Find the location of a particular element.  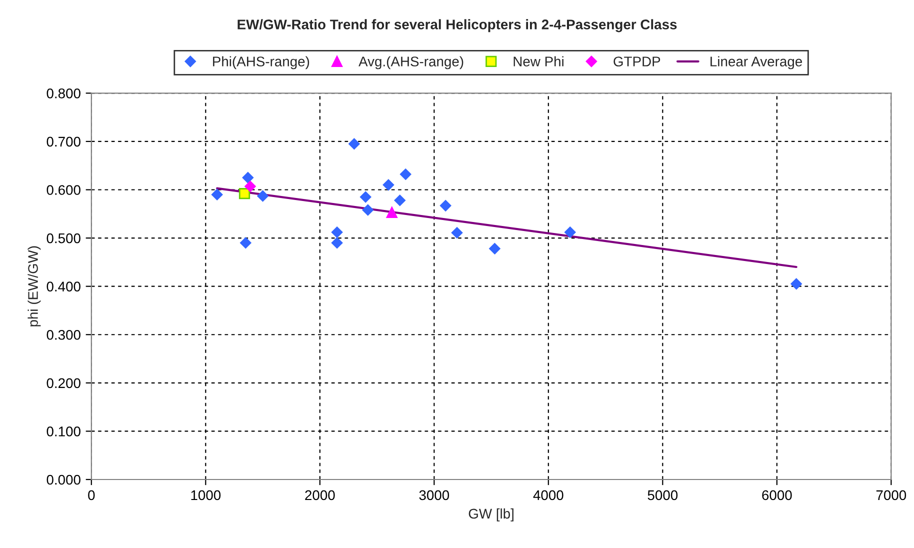

x-tick-label: 0 is located at coordinates (91, 495).